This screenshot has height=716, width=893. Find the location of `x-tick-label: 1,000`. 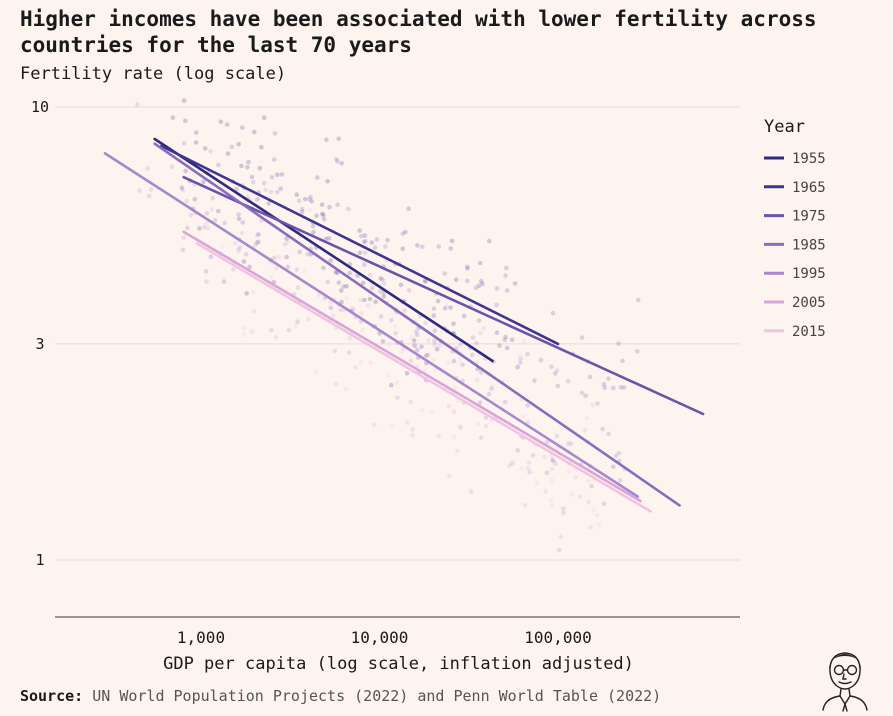

x-tick-label: 1,000 is located at coordinates (201, 637).